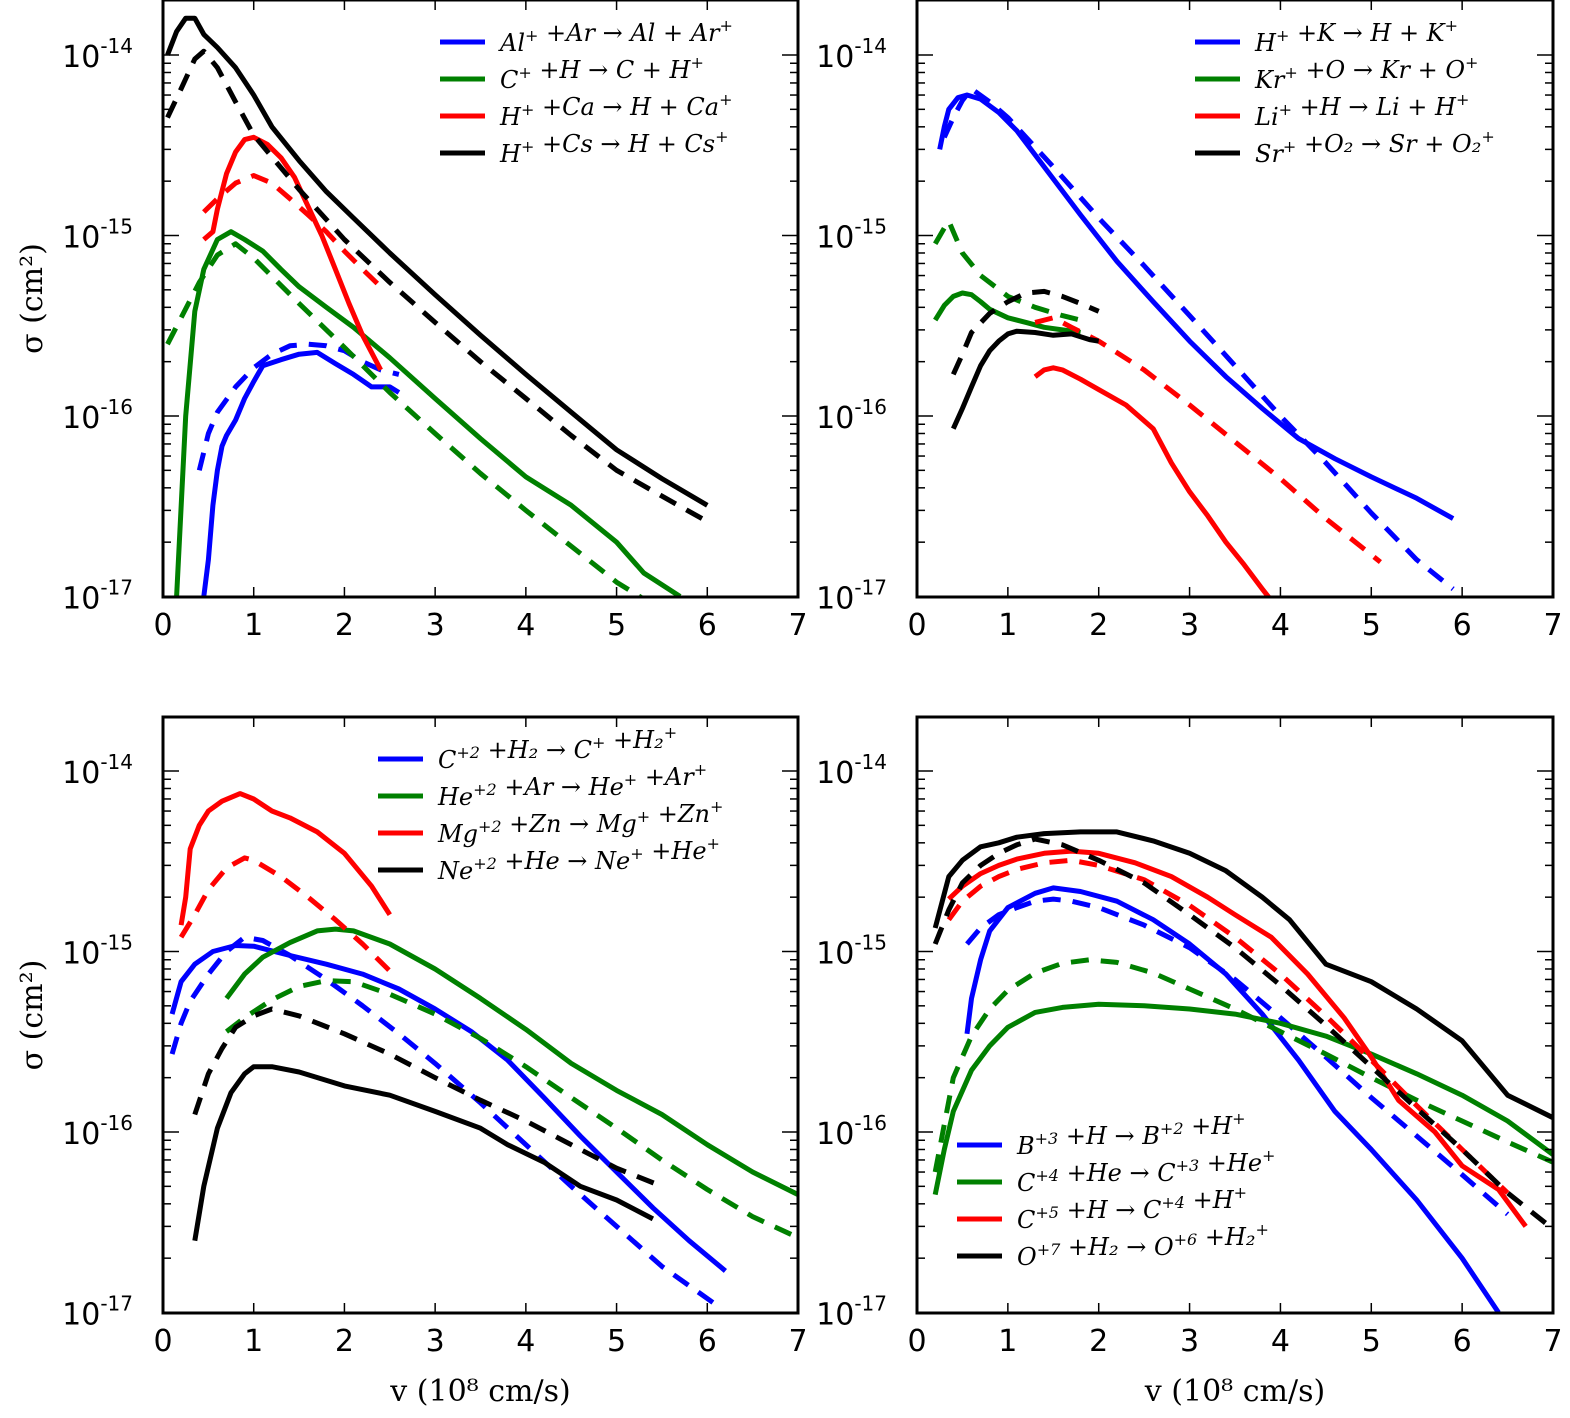 The height and width of the screenshot is (1418, 1570). What do you see at coordinates (578, 859) in the screenshot?
I see `legend-entry: Ne+2 +He → Ne+ +He+` at bounding box center [578, 859].